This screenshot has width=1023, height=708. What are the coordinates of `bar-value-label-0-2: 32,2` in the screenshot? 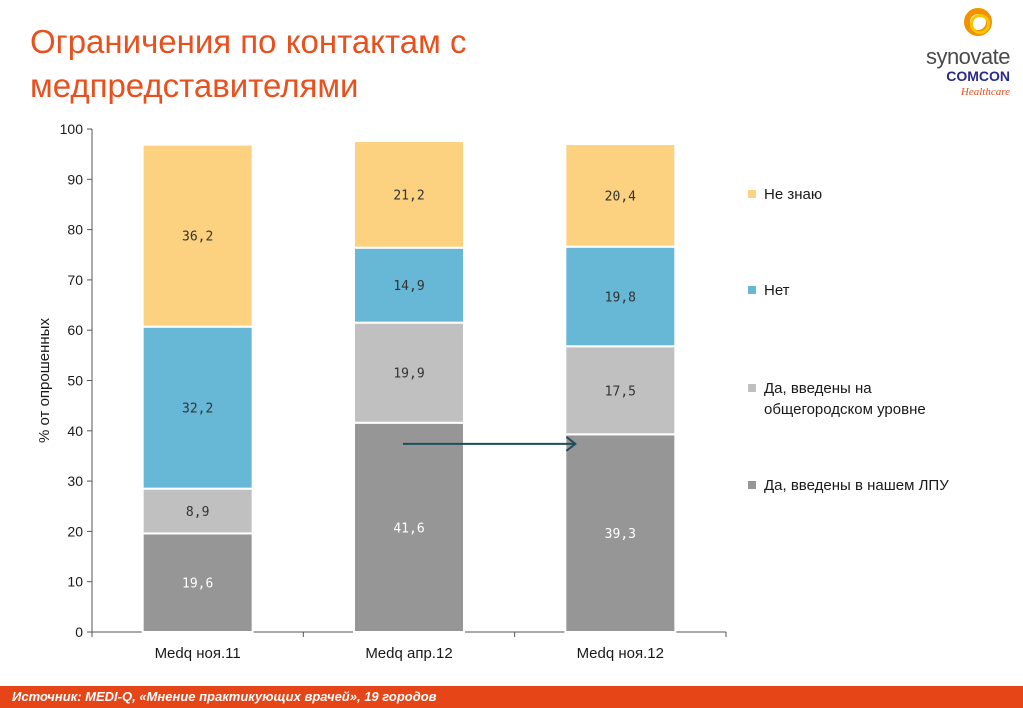 It's located at (197, 409).